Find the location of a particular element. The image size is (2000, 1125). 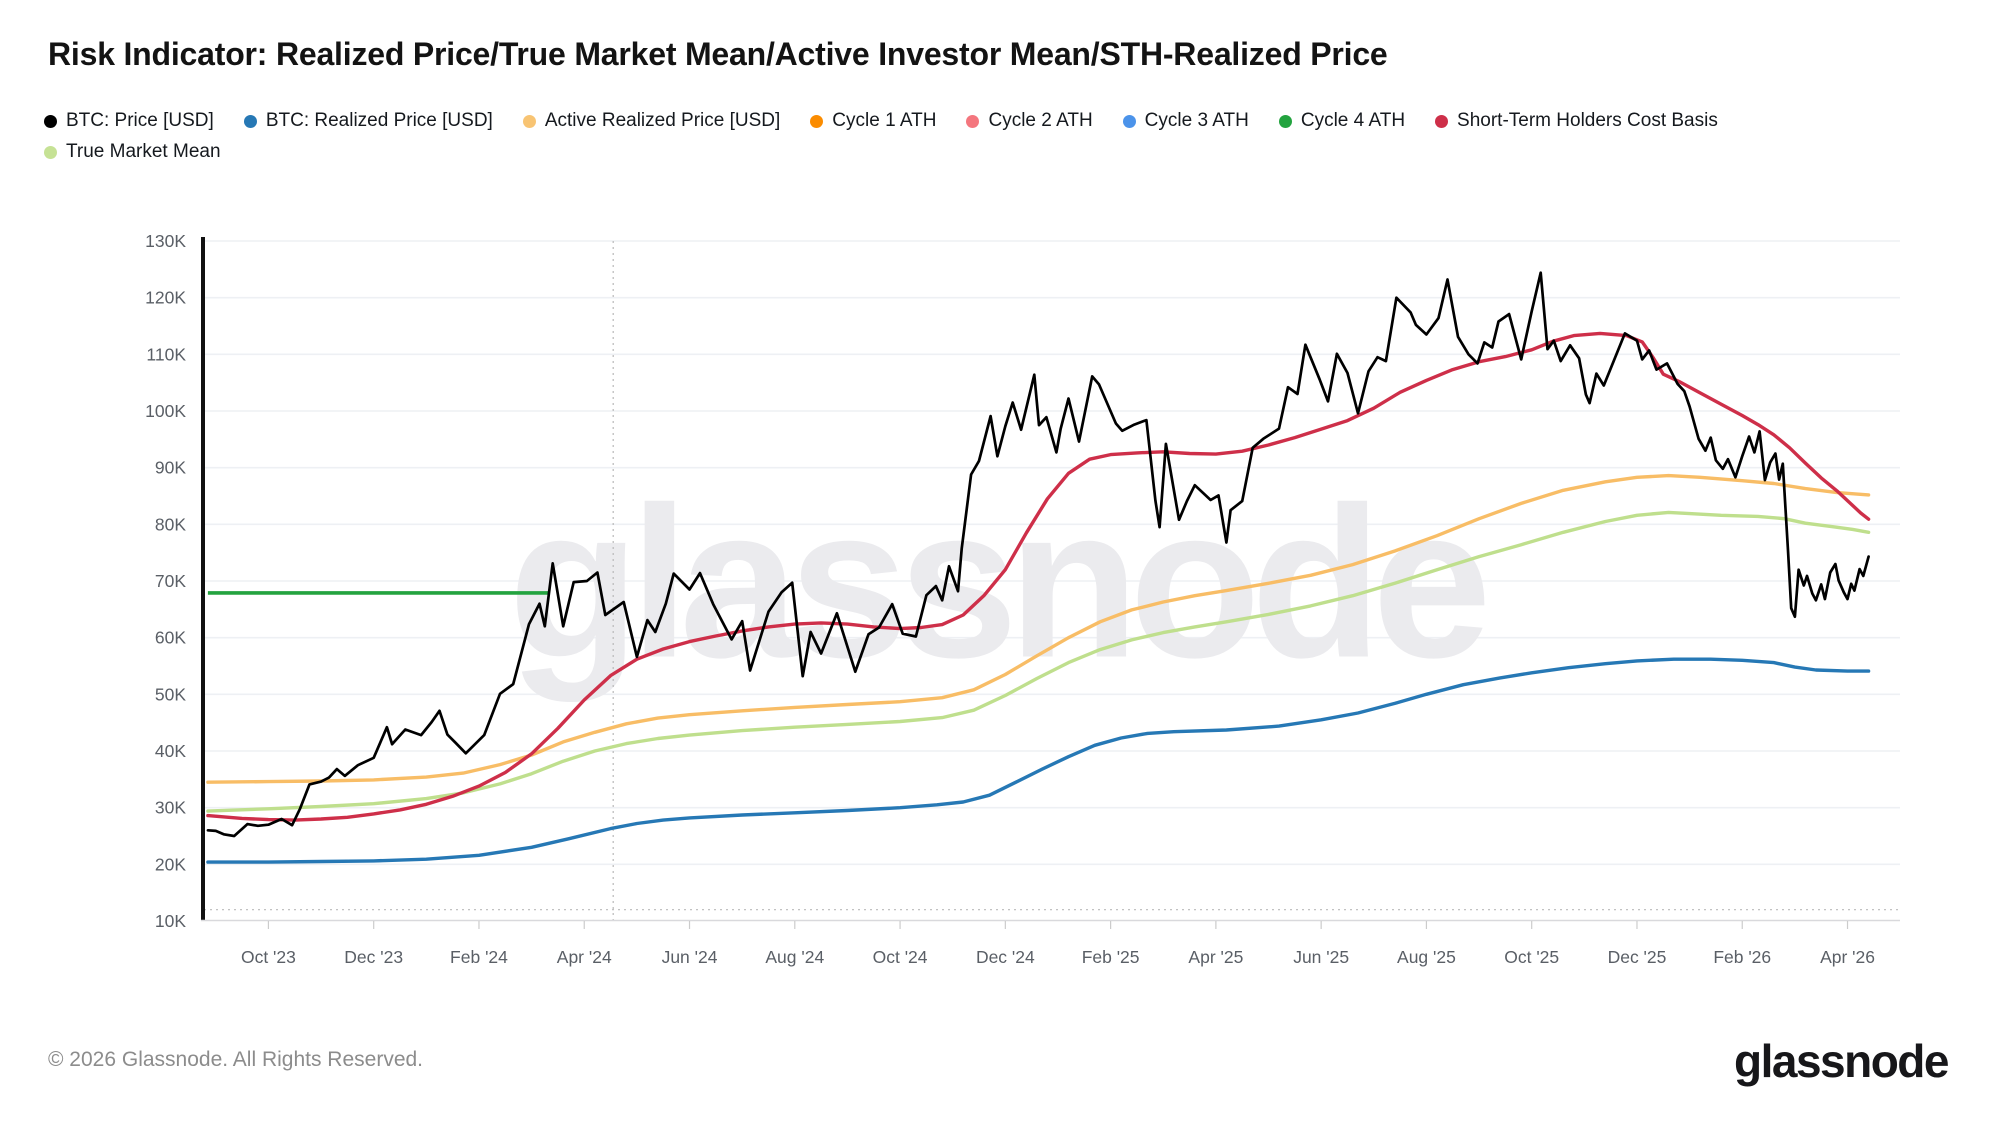

y-tick-110K: 110K is located at coordinates (166, 354).